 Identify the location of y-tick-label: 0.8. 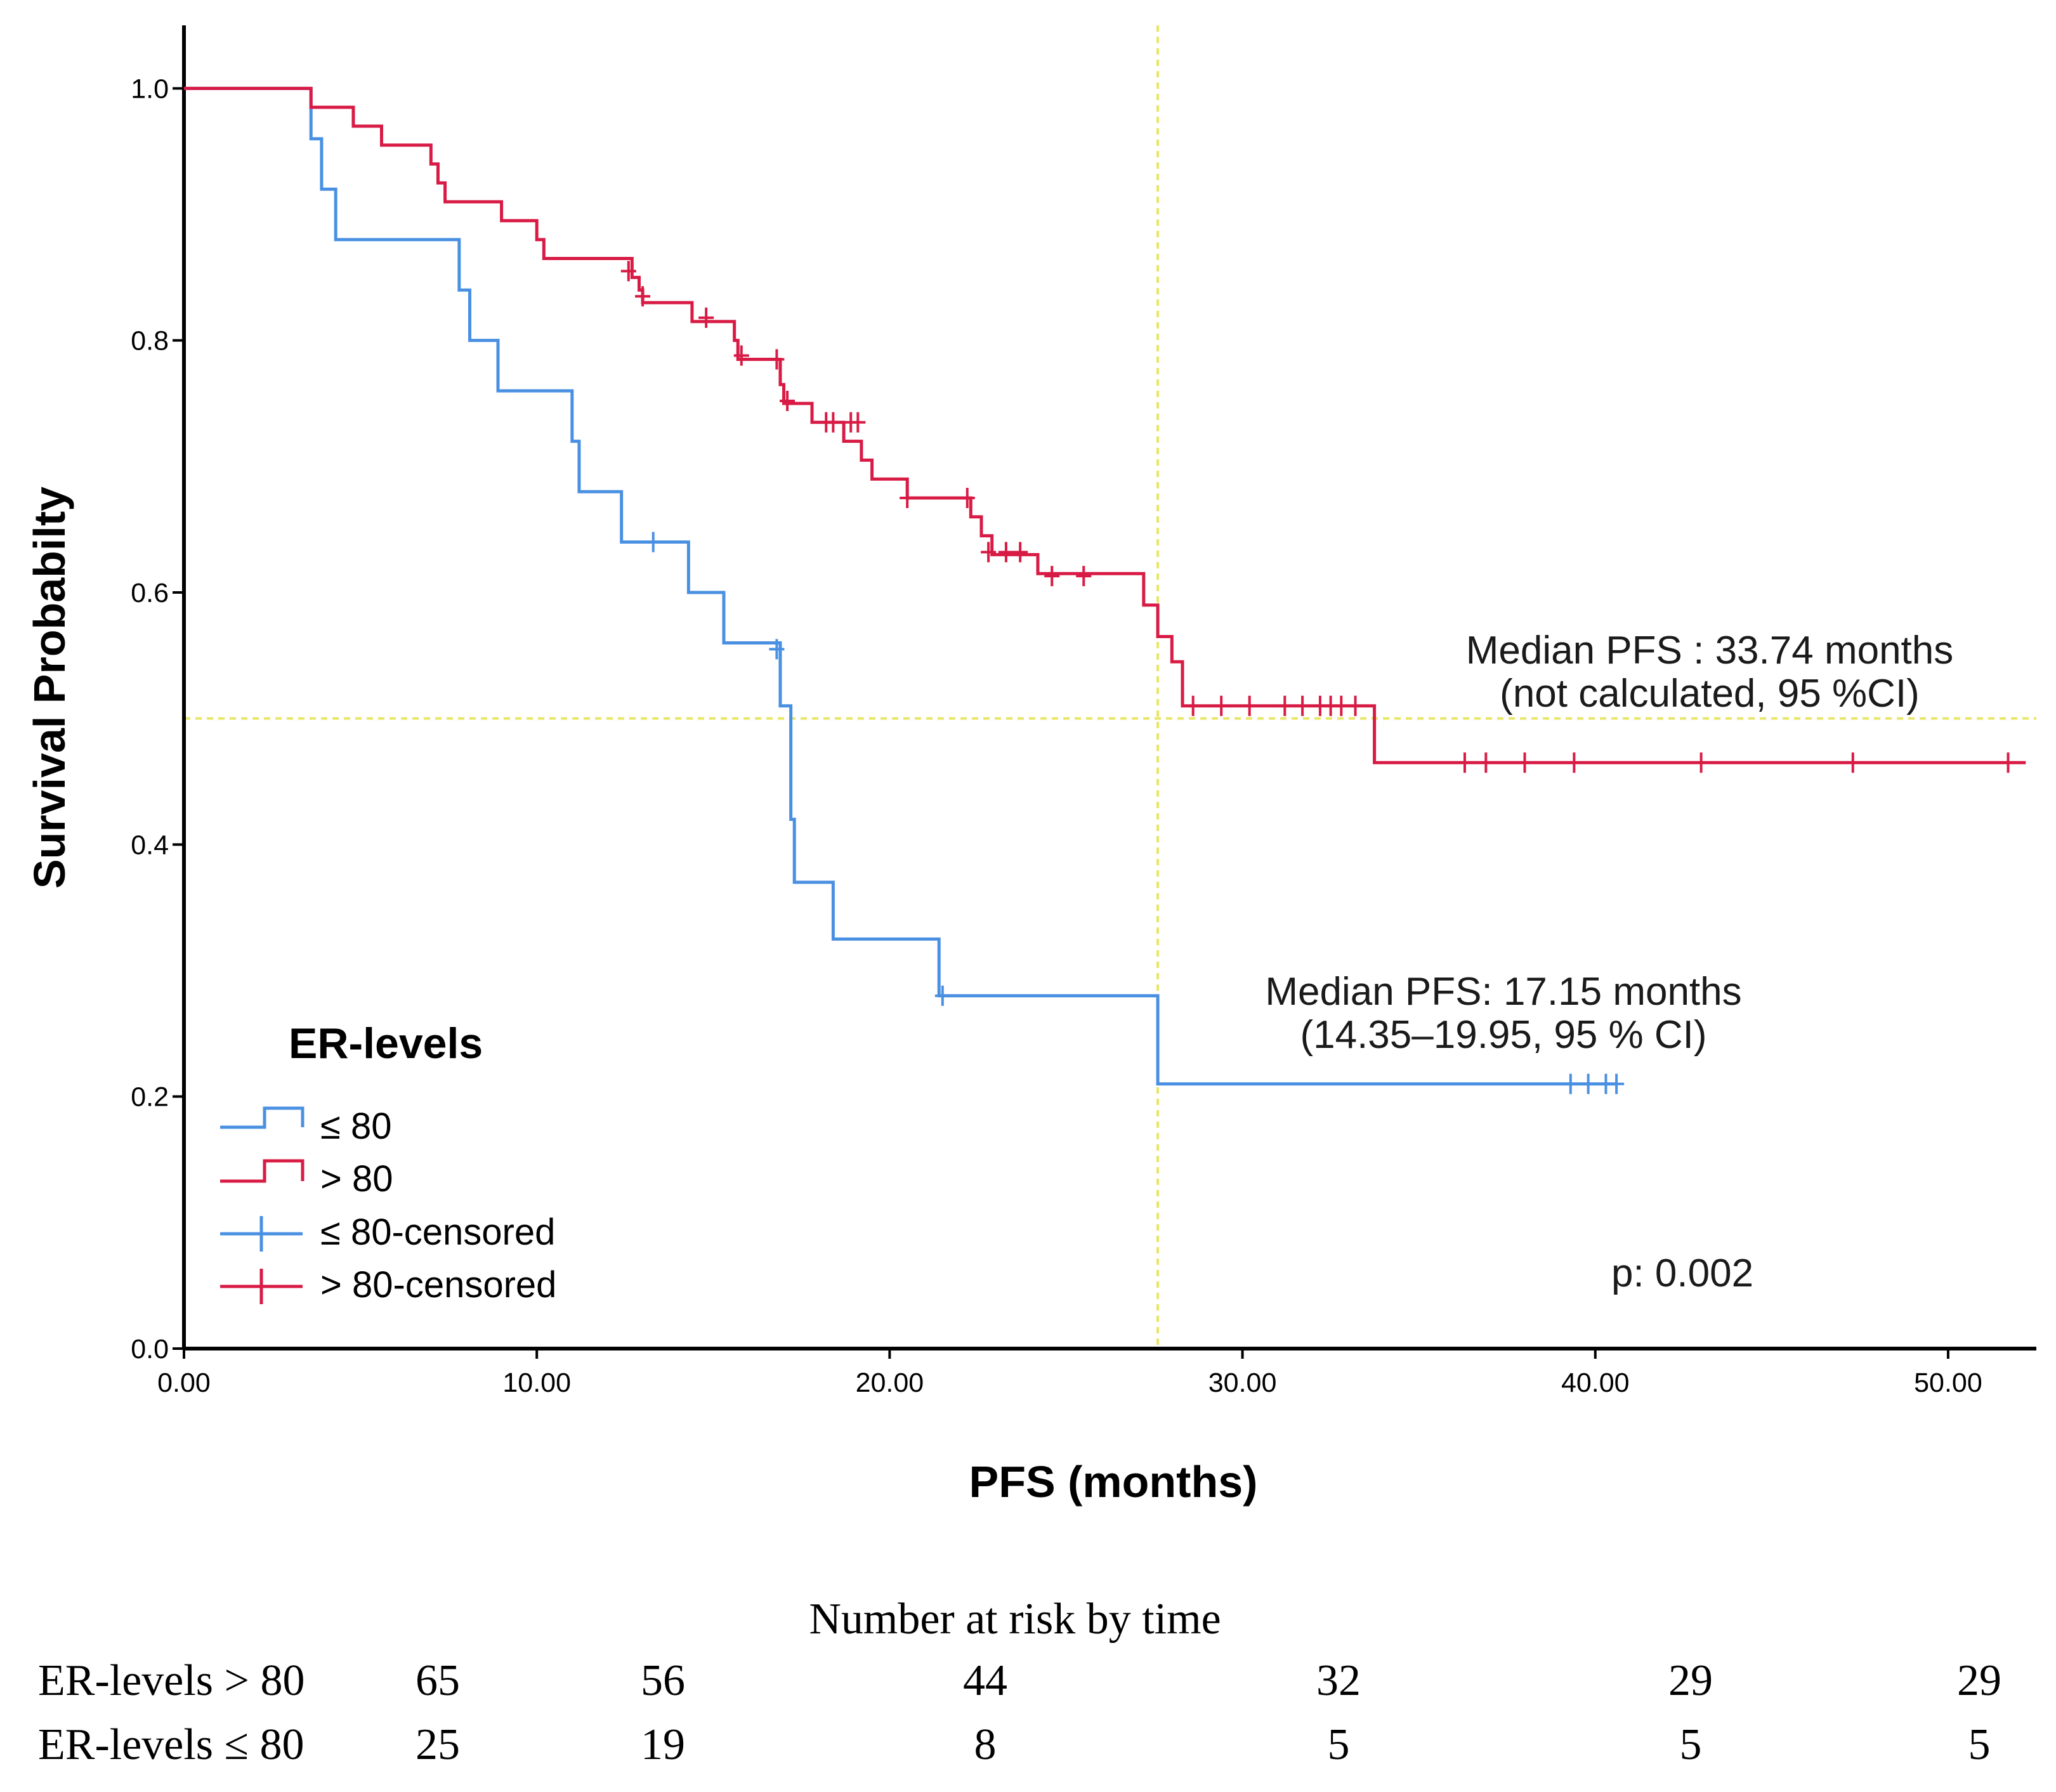
(150, 341).